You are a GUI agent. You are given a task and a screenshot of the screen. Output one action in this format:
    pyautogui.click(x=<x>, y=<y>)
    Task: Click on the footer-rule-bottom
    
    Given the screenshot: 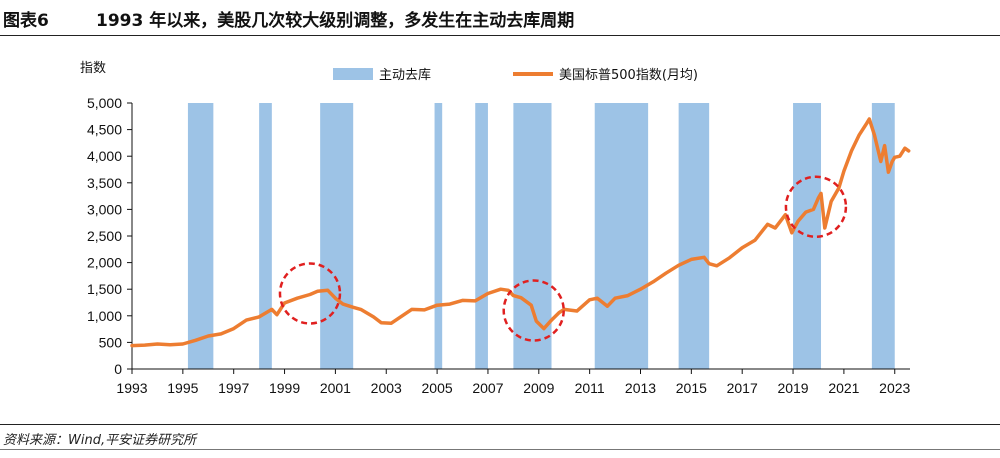 What is the action you would take?
    pyautogui.click(x=500, y=449)
    